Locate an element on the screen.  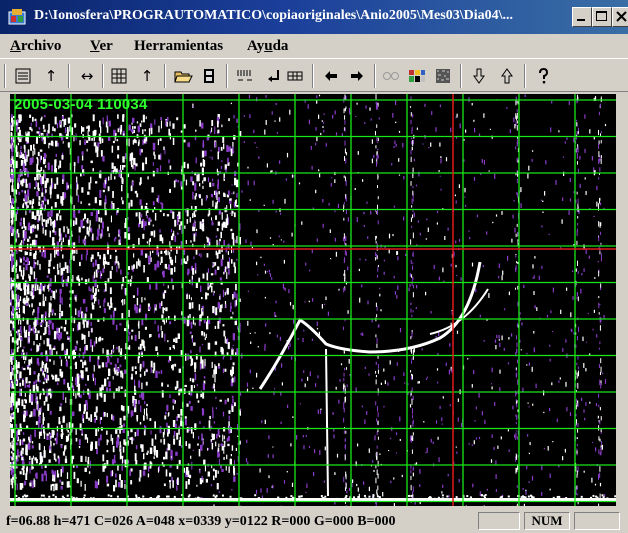
maximize-icon is located at coordinates (601, 16).